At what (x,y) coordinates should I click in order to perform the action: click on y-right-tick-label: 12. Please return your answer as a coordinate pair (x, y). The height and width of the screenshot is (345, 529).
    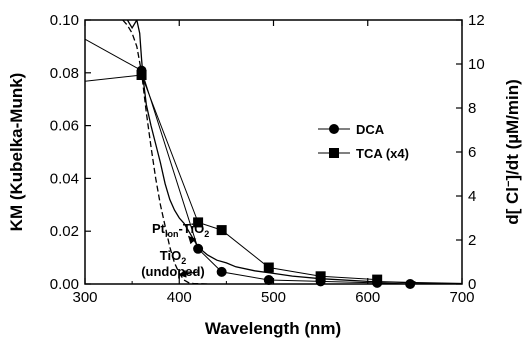
    Looking at the image, I should click on (476, 20).